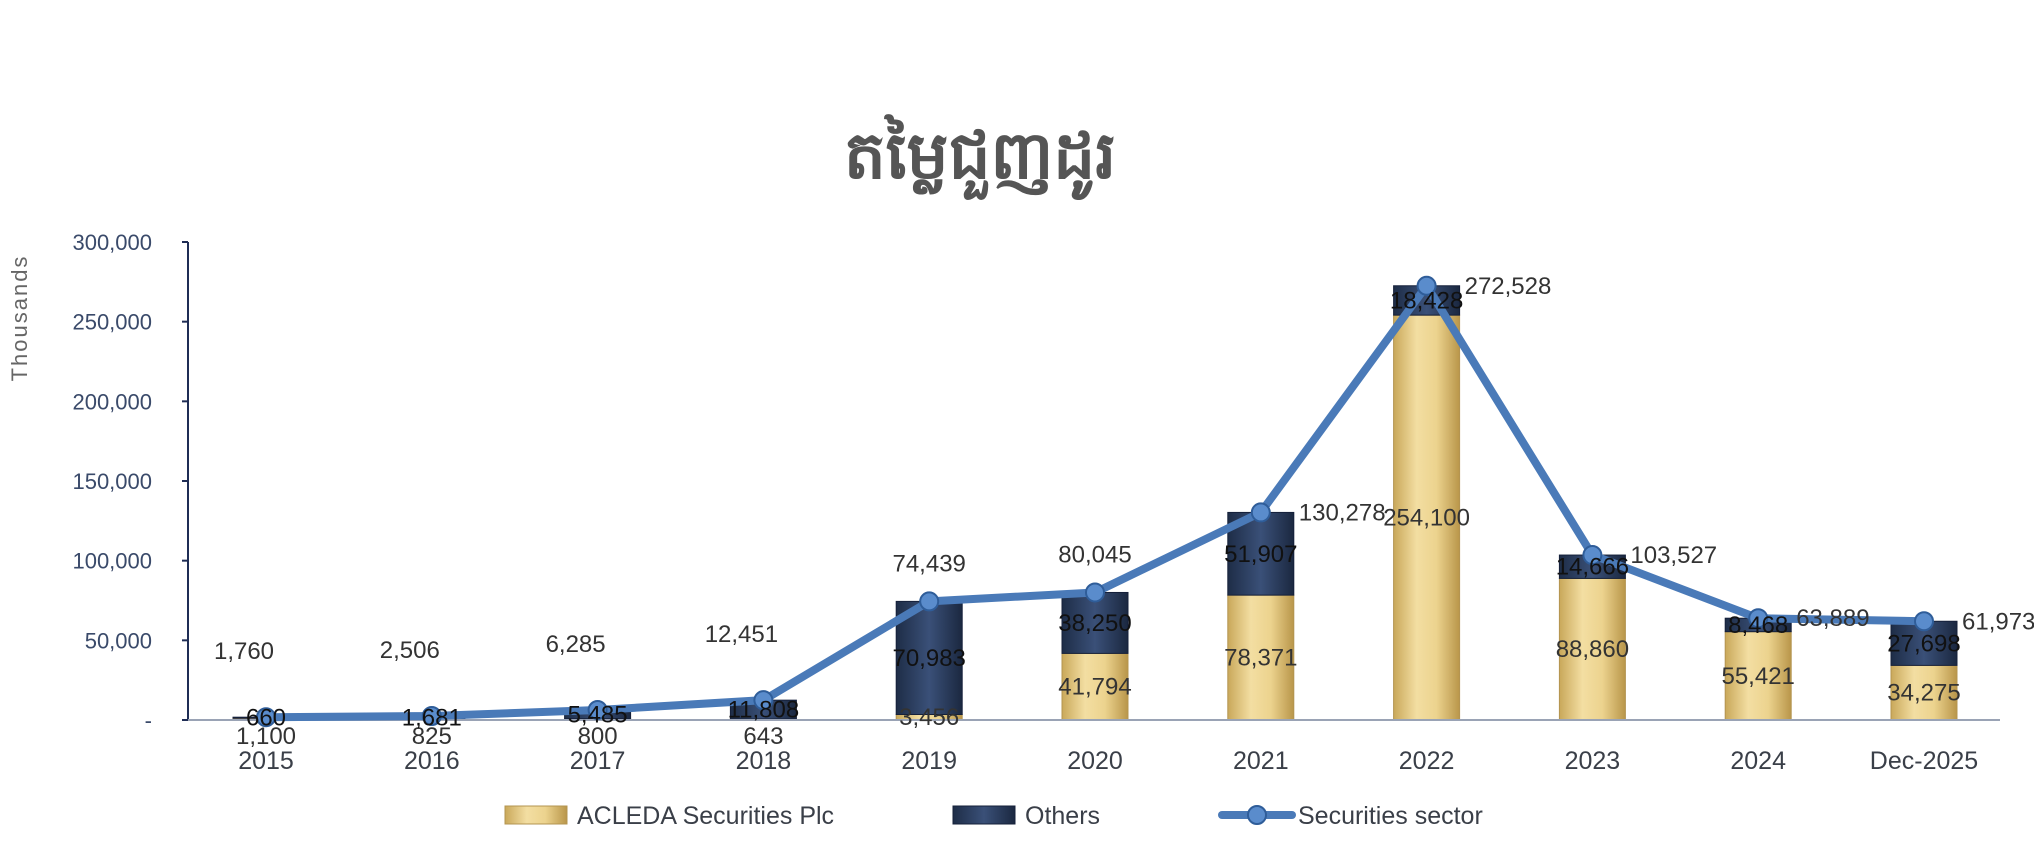 This screenshot has height=857, width=2034. What do you see at coordinates (576, 644) in the screenshot?
I see `data-label-sector: 6,285` at bounding box center [576, 644].